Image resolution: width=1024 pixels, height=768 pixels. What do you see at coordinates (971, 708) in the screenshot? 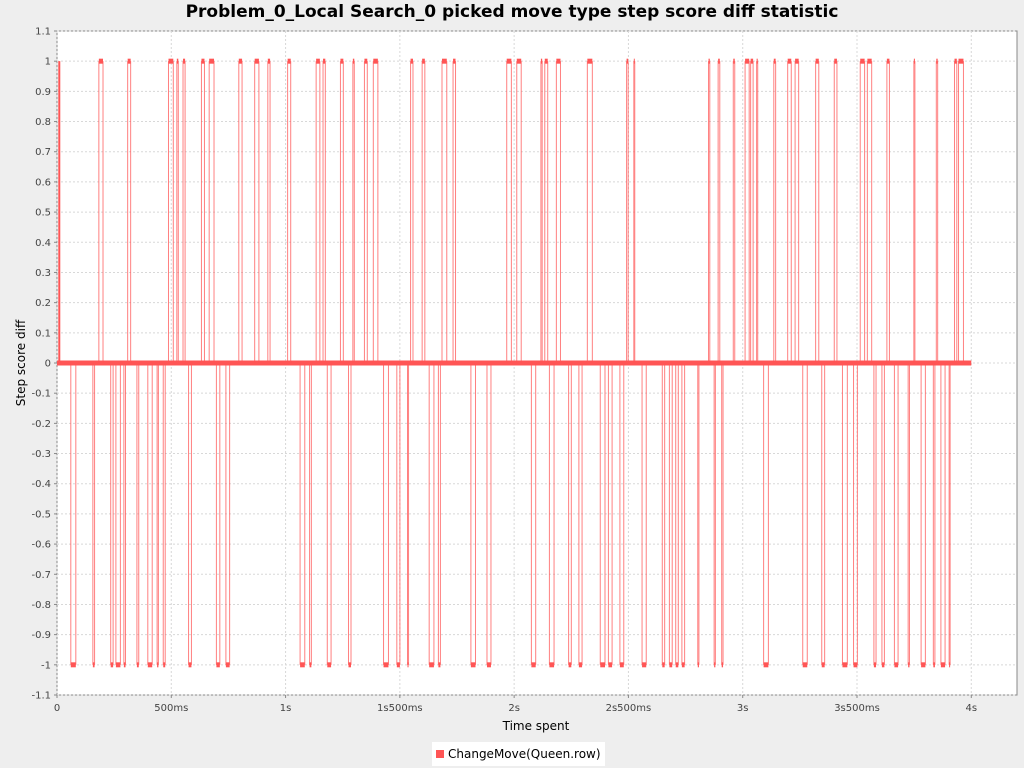
I see `x-tick-label: 4s` at bounding box center [971, 708].